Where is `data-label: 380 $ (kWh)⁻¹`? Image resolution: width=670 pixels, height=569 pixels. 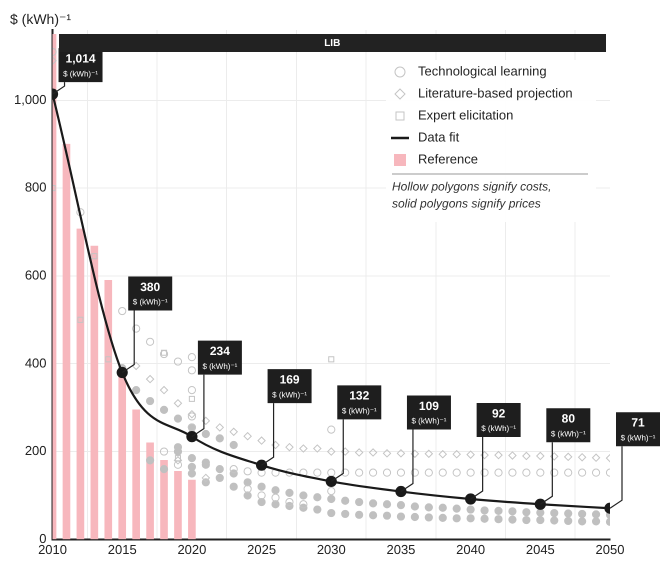 data-label: 380 $ (kWh)⁻¹ is located at coordinates (150, 293).